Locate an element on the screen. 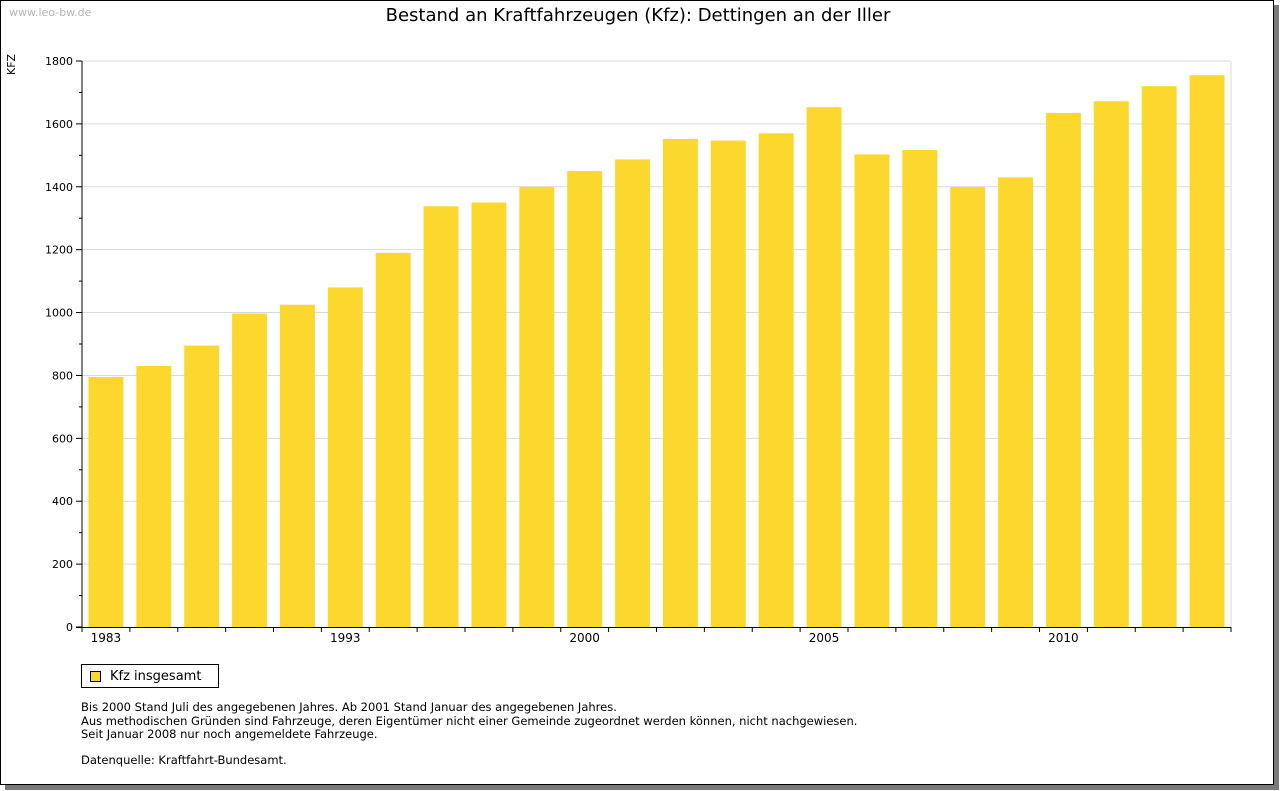 The height and width of the screenshot is (791, 1280). y-tick-label-1000: 1000 is located at coordinates (59, 313).